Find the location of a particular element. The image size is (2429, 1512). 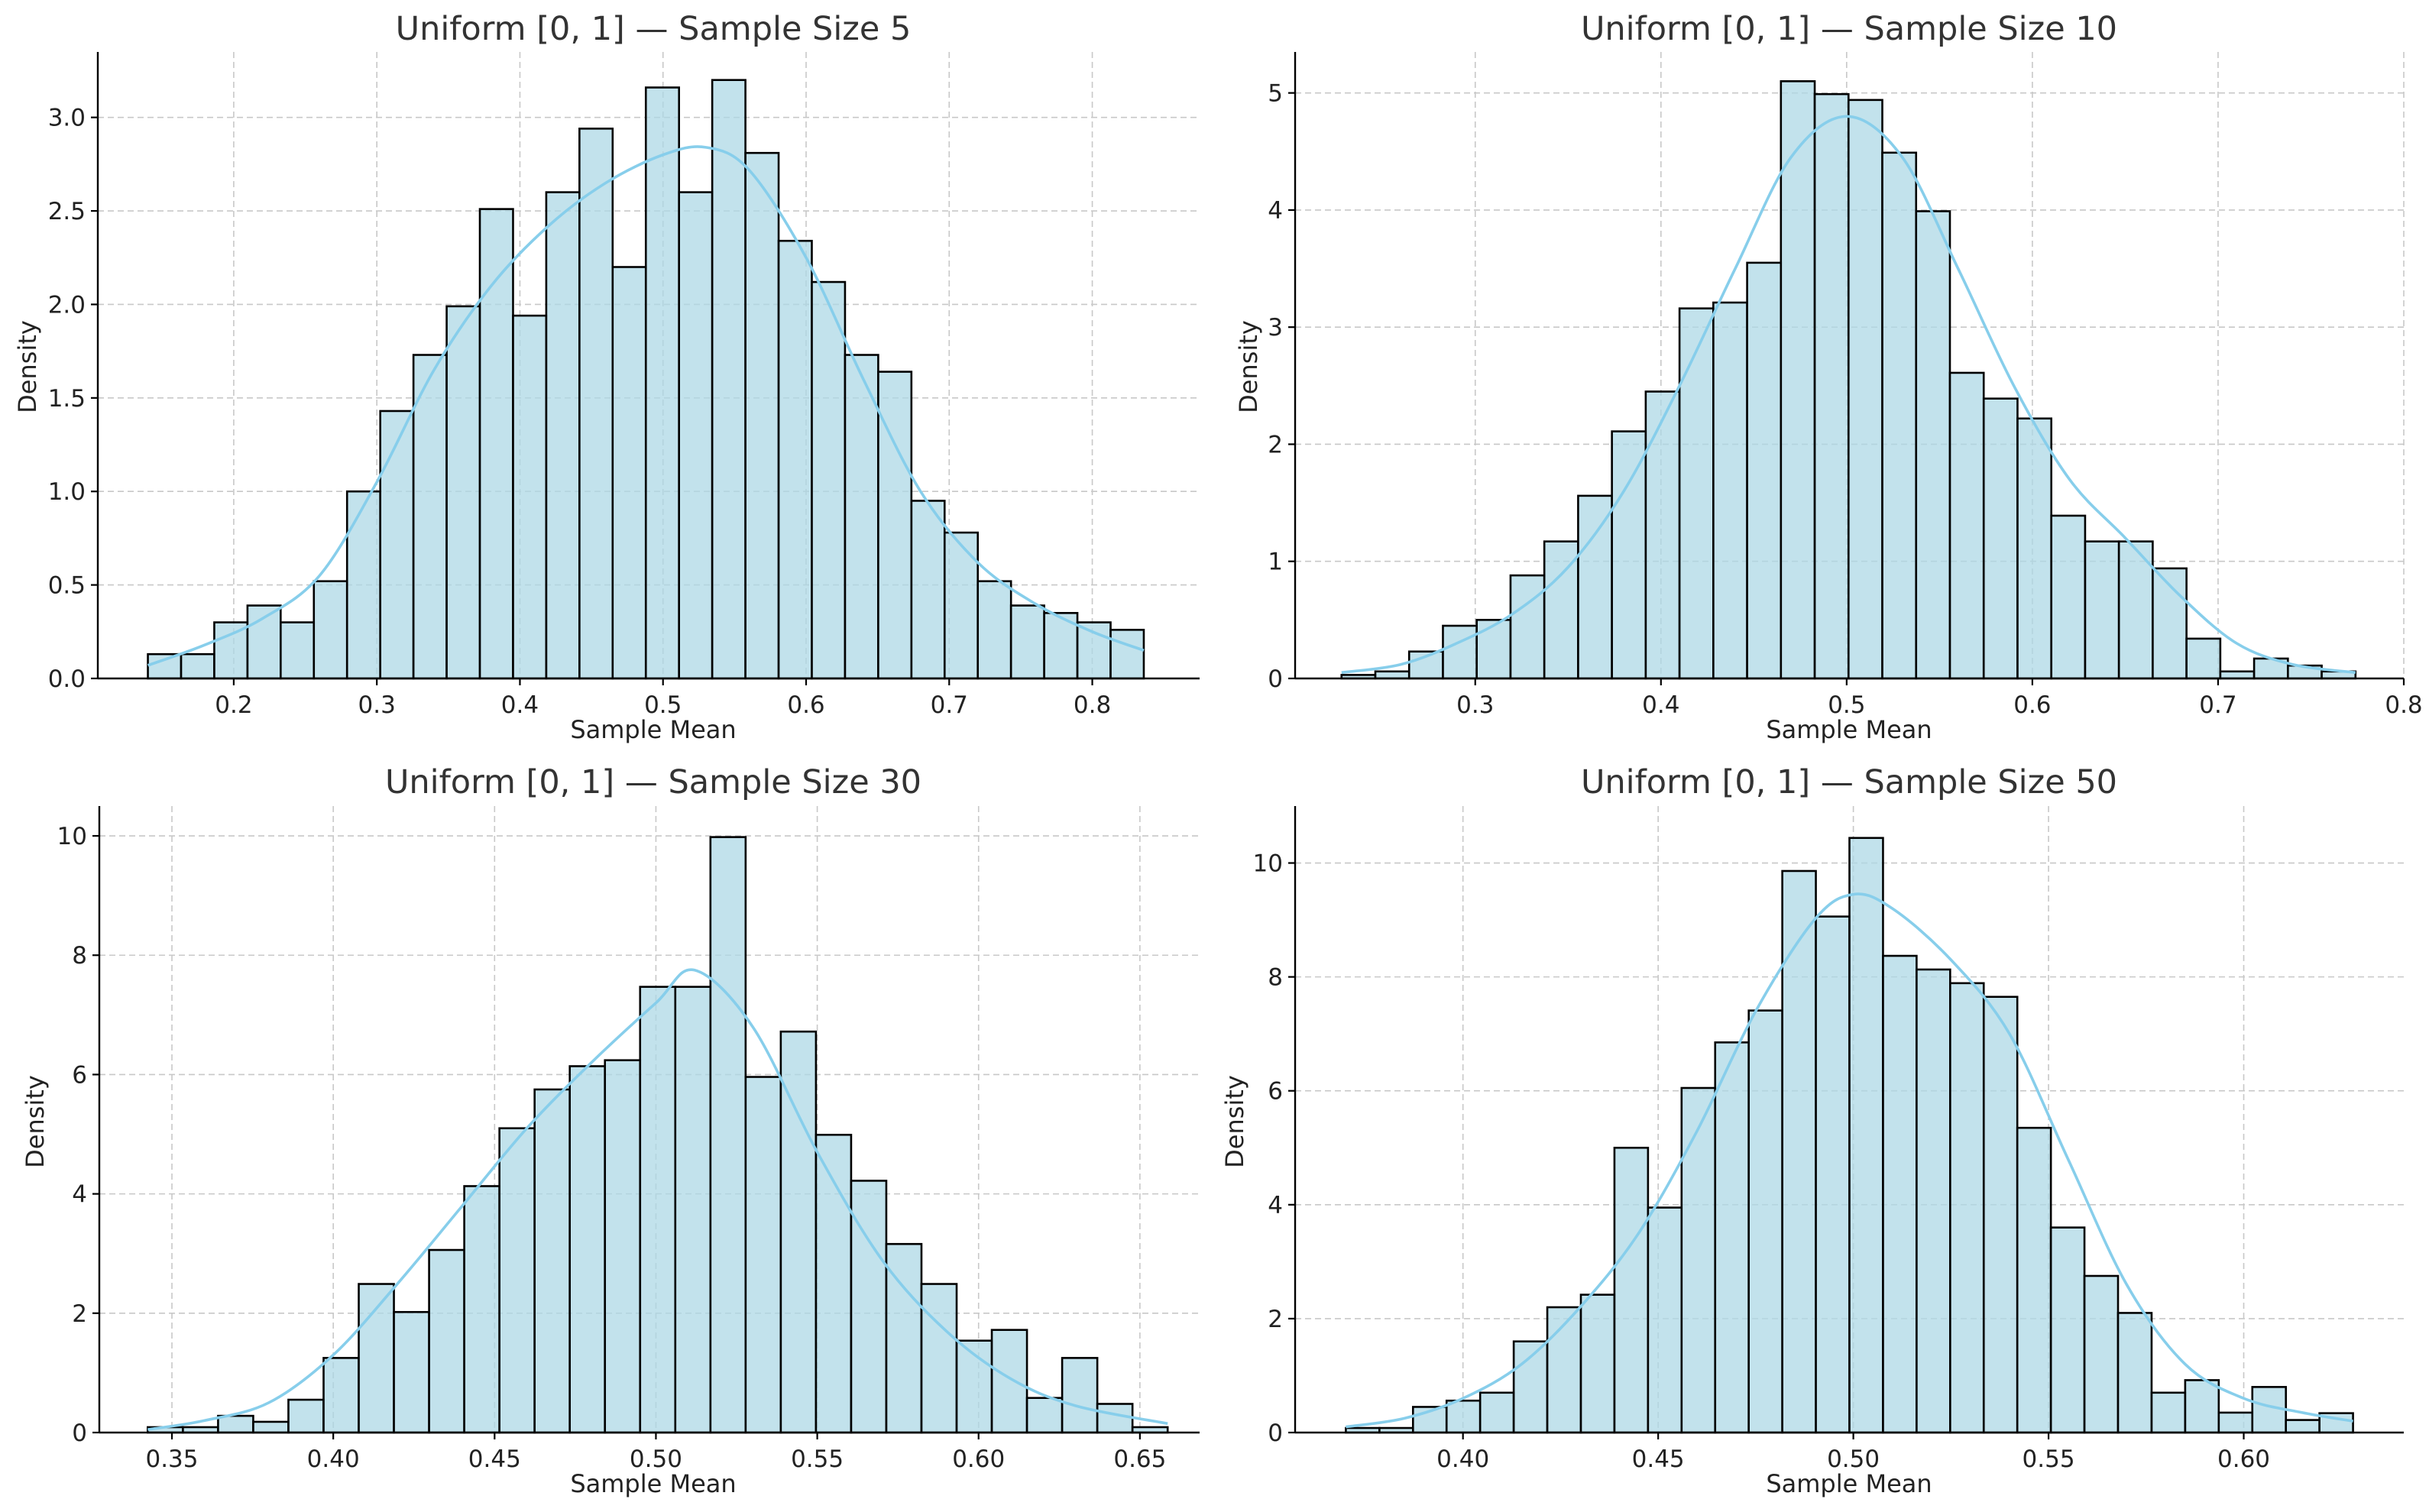

y-tick-label: 2 is located at coordinates (1275, 444).